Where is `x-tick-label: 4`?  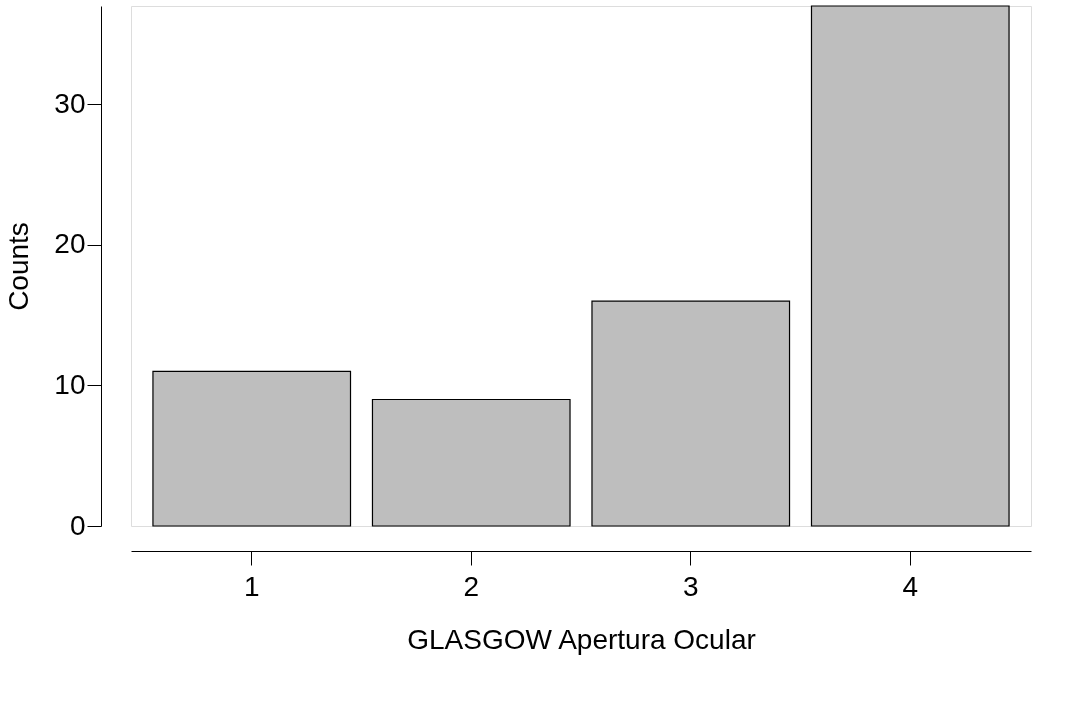
x-tick-label: 4 is located at coordinates (910, 586).